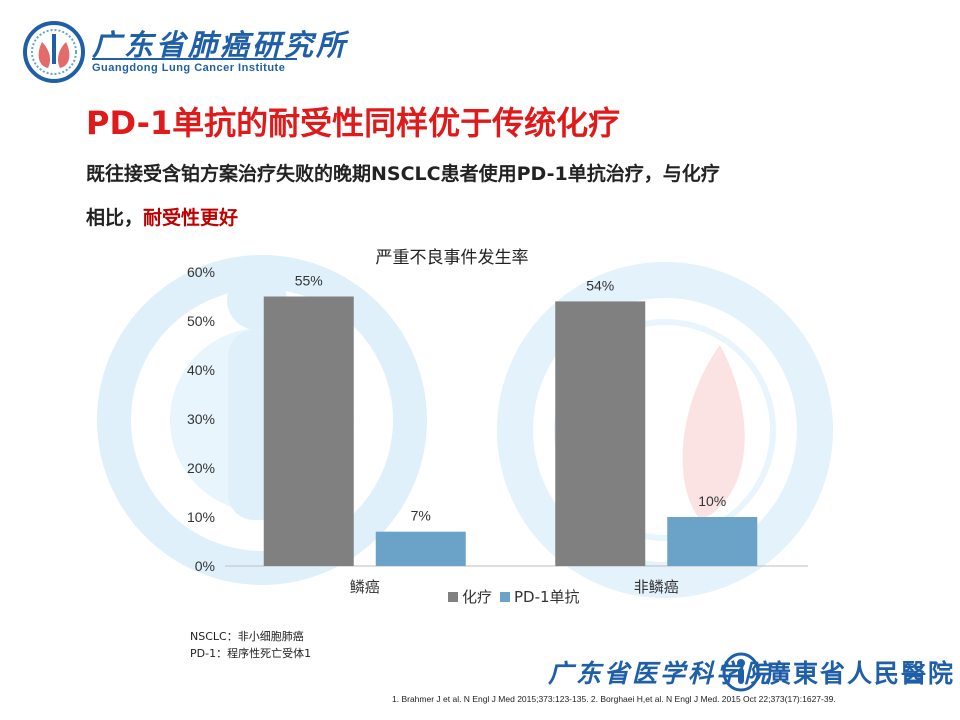 This screenshot has height=720, width=960. Describe the element at coordinates (421, 516) in the screenshot. I see `data-label: 7%` at that location.